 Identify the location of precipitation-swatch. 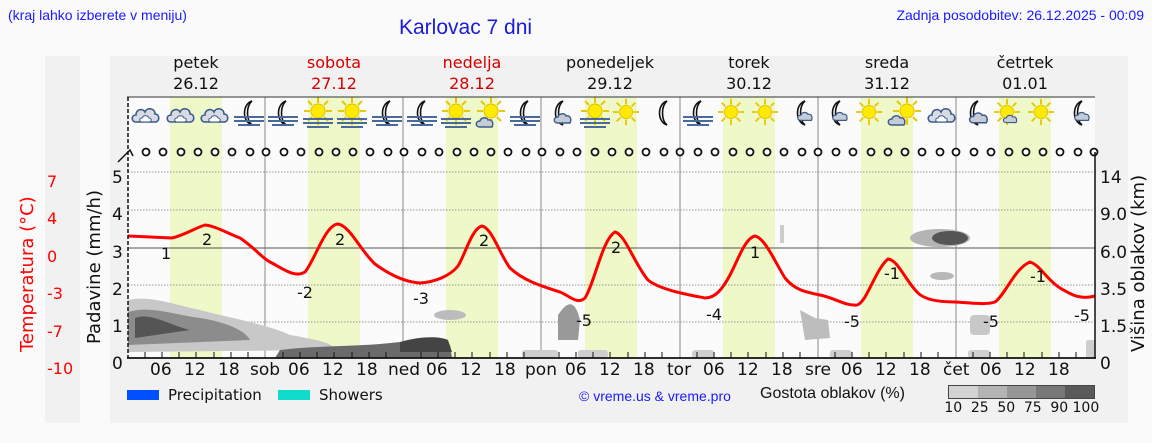
(143, 395).